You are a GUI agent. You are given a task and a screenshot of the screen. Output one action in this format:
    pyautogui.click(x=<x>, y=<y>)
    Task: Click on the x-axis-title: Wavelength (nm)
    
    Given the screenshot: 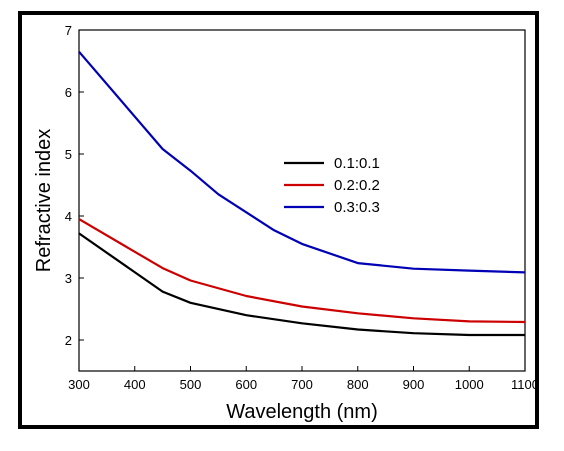 What is the action you would take?
    pyautogui.click(x=302, y=412)
    